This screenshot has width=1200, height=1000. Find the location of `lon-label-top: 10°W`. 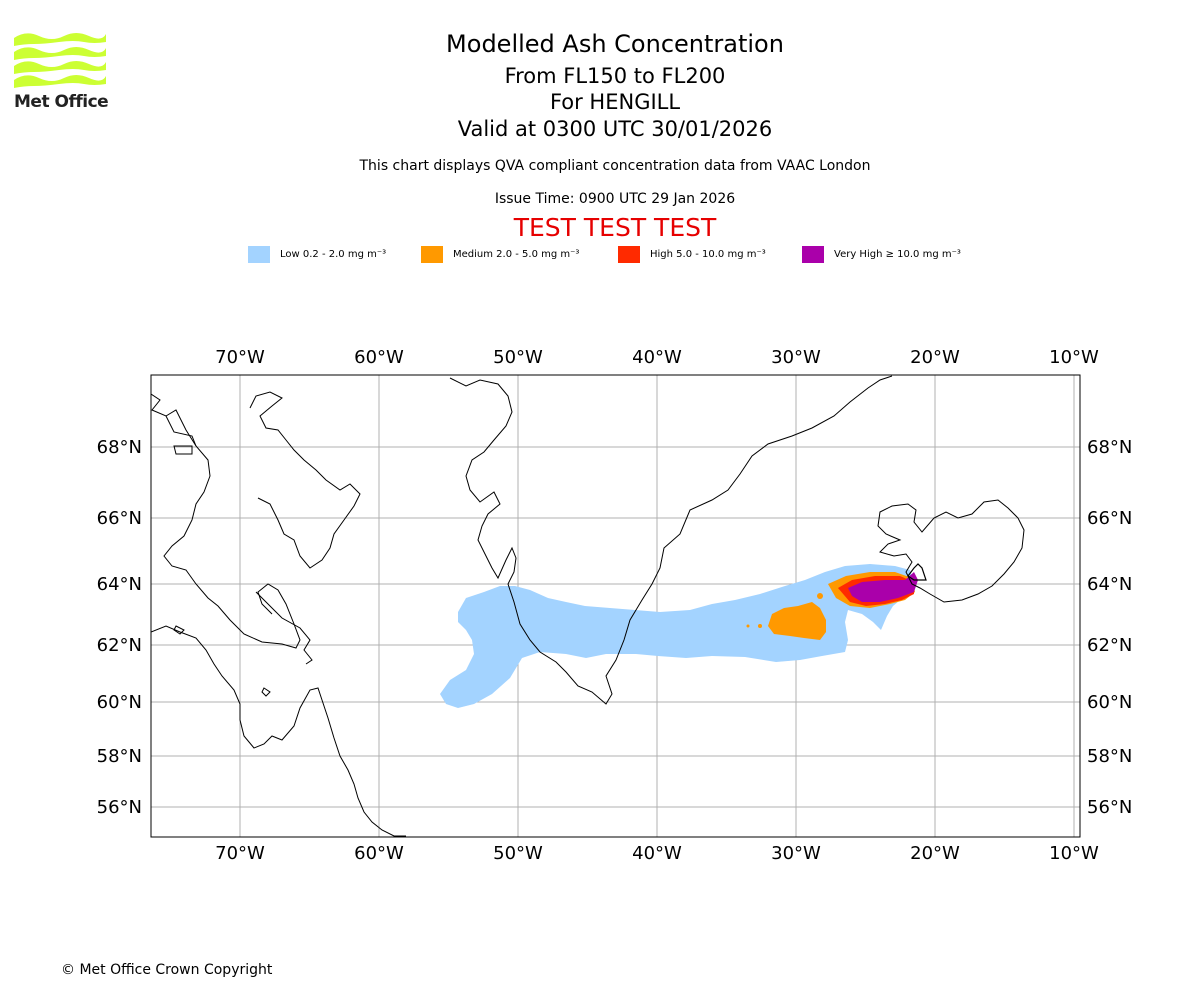

lon-label-top: 10°W is located at coordinates (1074, 357).